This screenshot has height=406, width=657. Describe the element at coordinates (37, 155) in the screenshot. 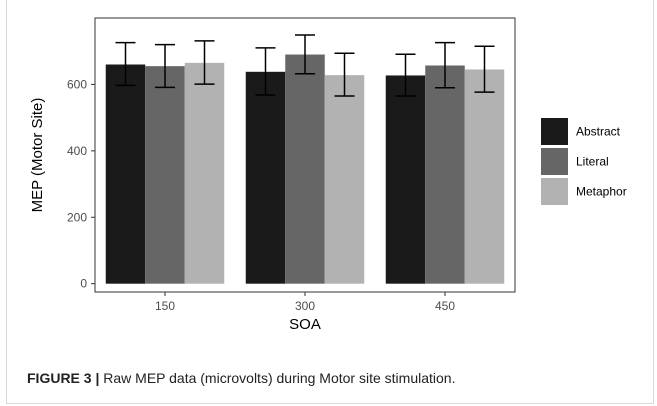

I see `y-axis-label: MEP (Motor Site)` at that location.